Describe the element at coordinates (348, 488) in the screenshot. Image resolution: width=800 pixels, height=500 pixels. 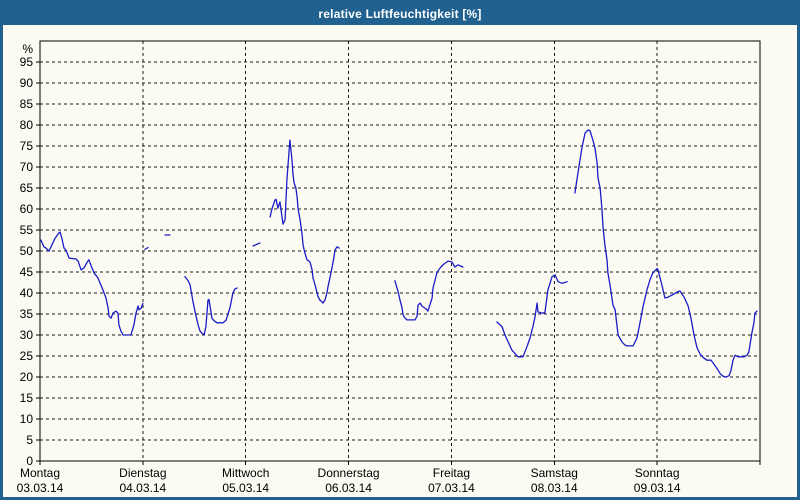
I see `day-date-label: 06.03.14` at that location.